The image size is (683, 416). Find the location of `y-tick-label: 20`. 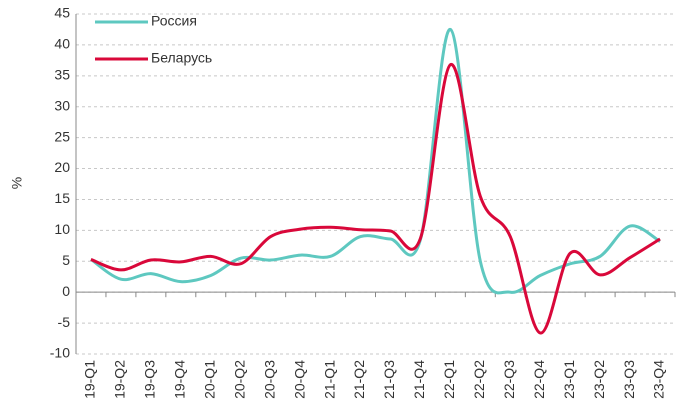

y-tick-label: 20 is located at coordinates (62, 167).